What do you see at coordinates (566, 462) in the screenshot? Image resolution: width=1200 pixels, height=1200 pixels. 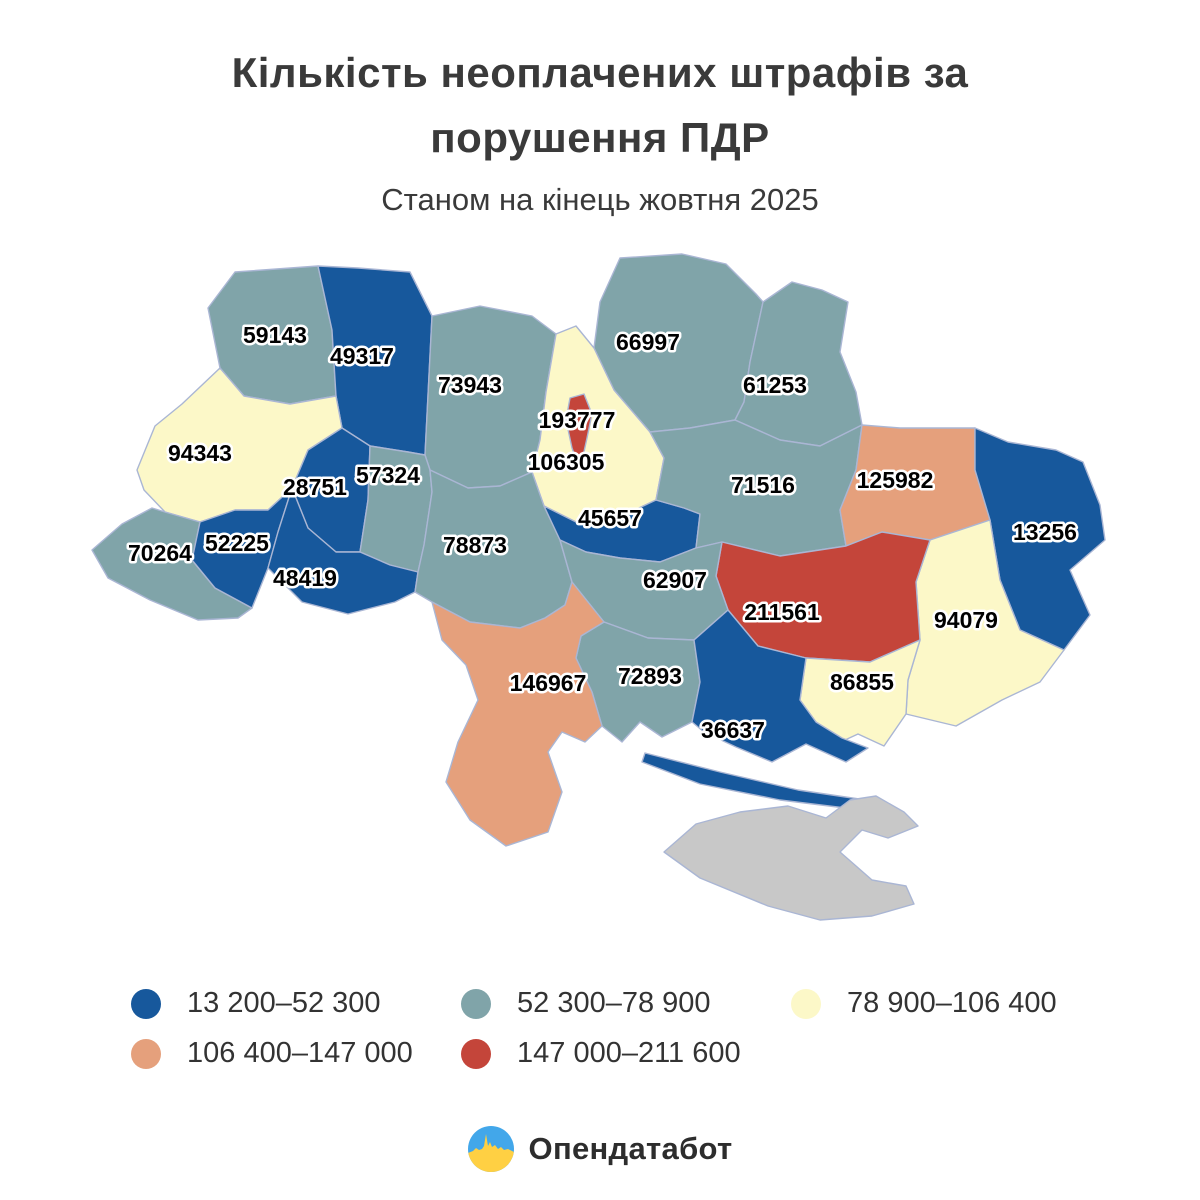 I see `region-value-kyiv-oblast: 106305` at bounding box center [566, 462].